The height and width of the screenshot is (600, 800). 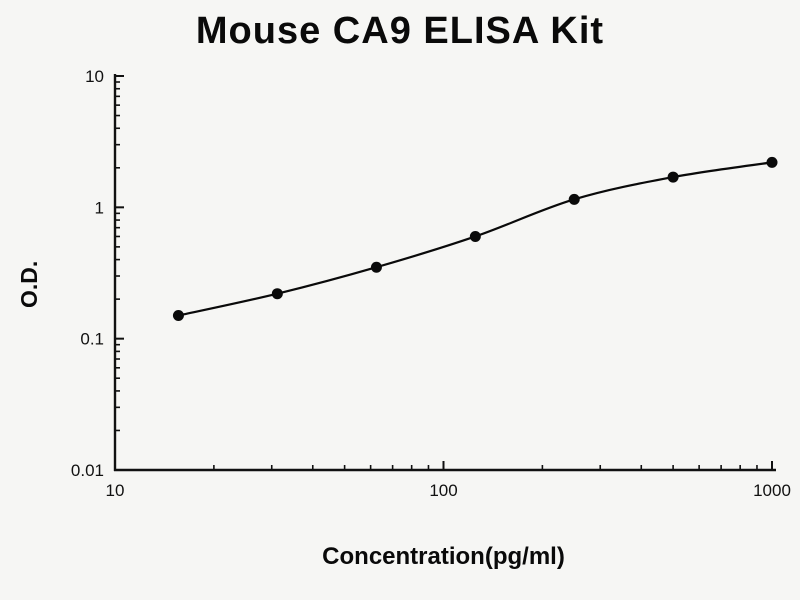 I want to click on y-tick-label: 0.1, so click(x=92, y=339).